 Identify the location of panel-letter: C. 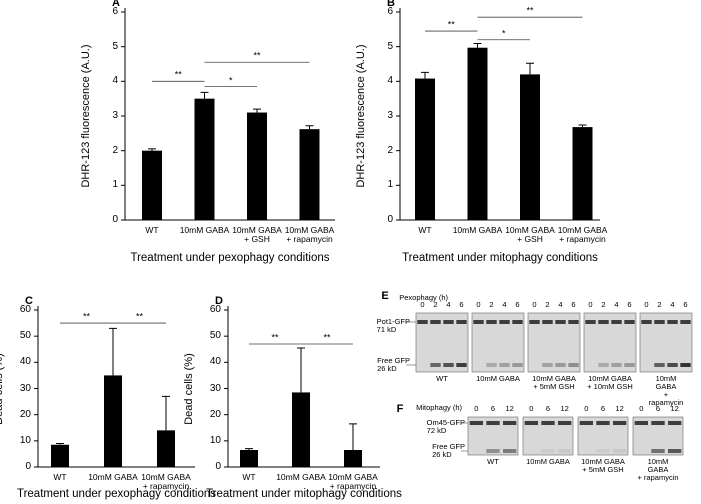
(29, 301).